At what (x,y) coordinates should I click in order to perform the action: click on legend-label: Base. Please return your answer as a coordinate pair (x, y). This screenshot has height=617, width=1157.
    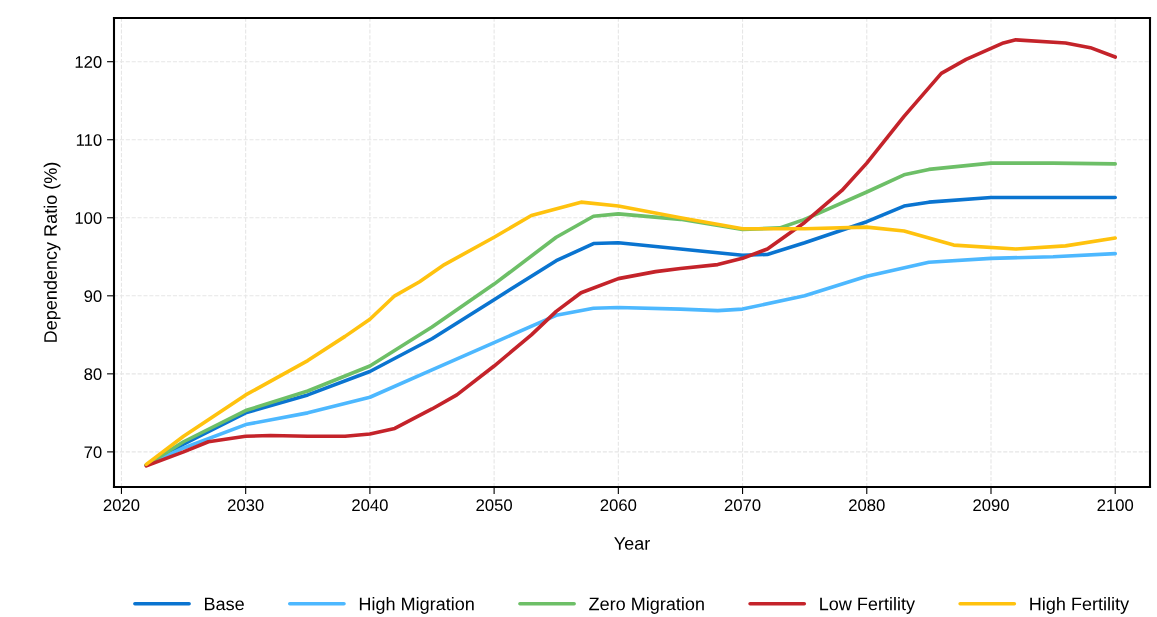
    Looking at the image, I should click on (224, 604).